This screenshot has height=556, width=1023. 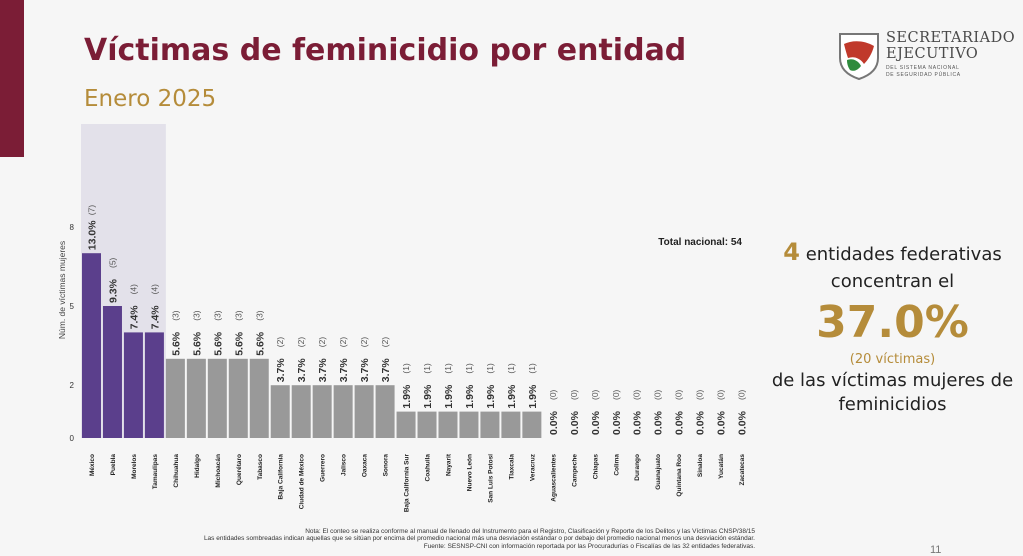 What do you see at coordinates (923, 68) in the screenshot?
I see `logo-line-3: DEL SISTEMA NACIONAL` at bounding box center [923, 68].